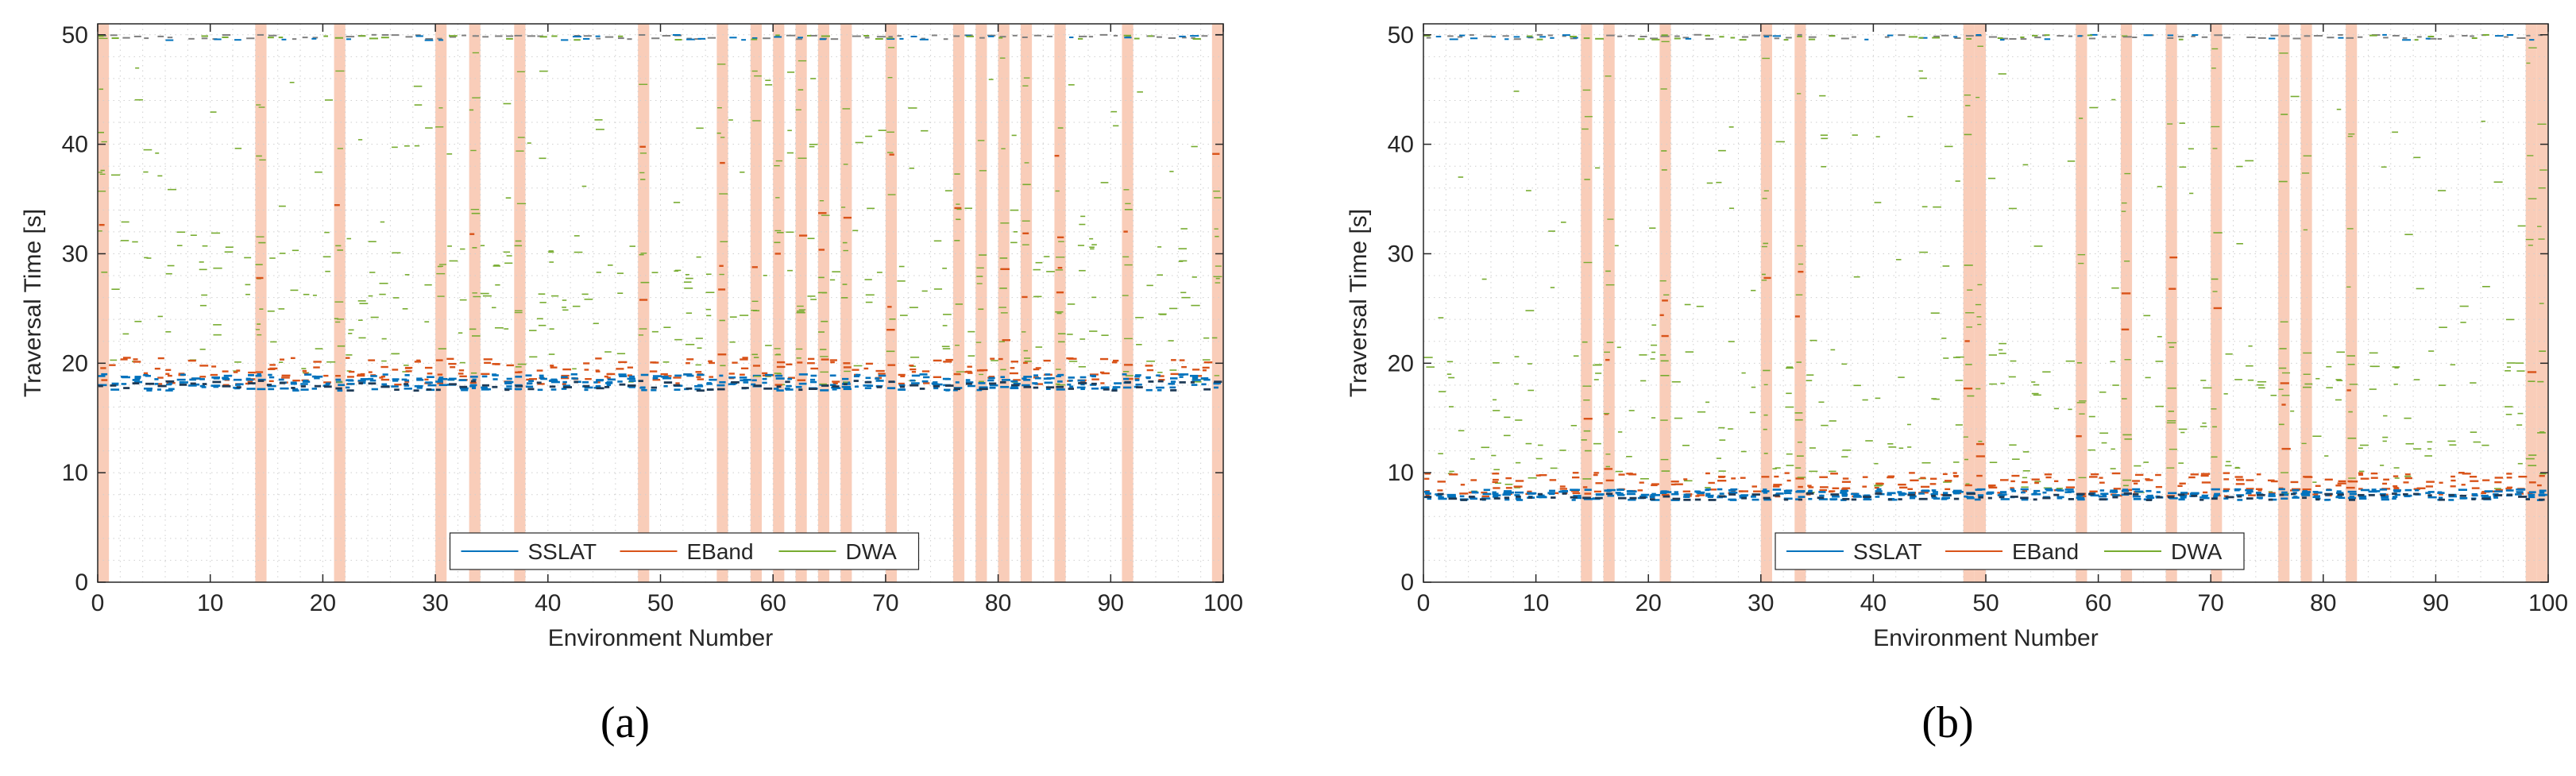 Image resolution: width=2576 pixels, height=776 pixels. Describe the element at coordinates (33, 303) in the screenshot. I see `y-axis-label-a: Traversal Time [s]` at that location.